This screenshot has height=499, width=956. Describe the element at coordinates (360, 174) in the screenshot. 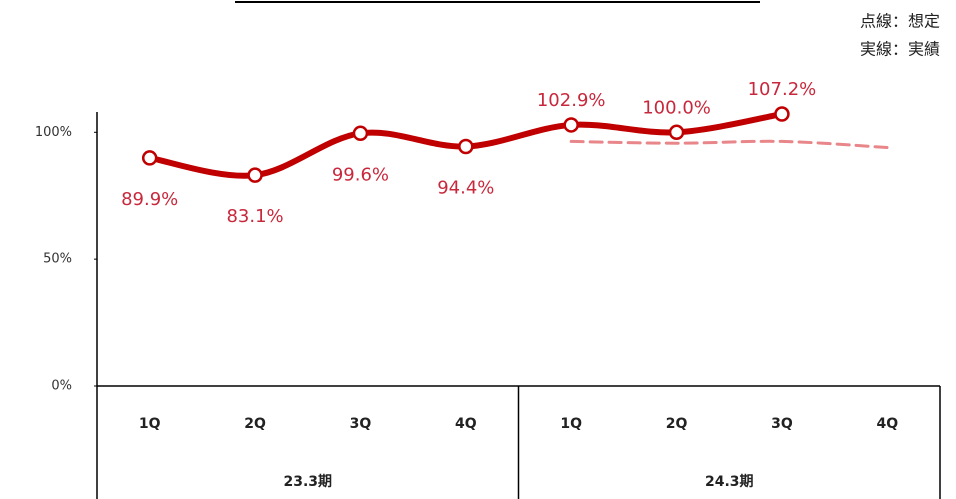

I see `value-label: 99.6%` at that location.